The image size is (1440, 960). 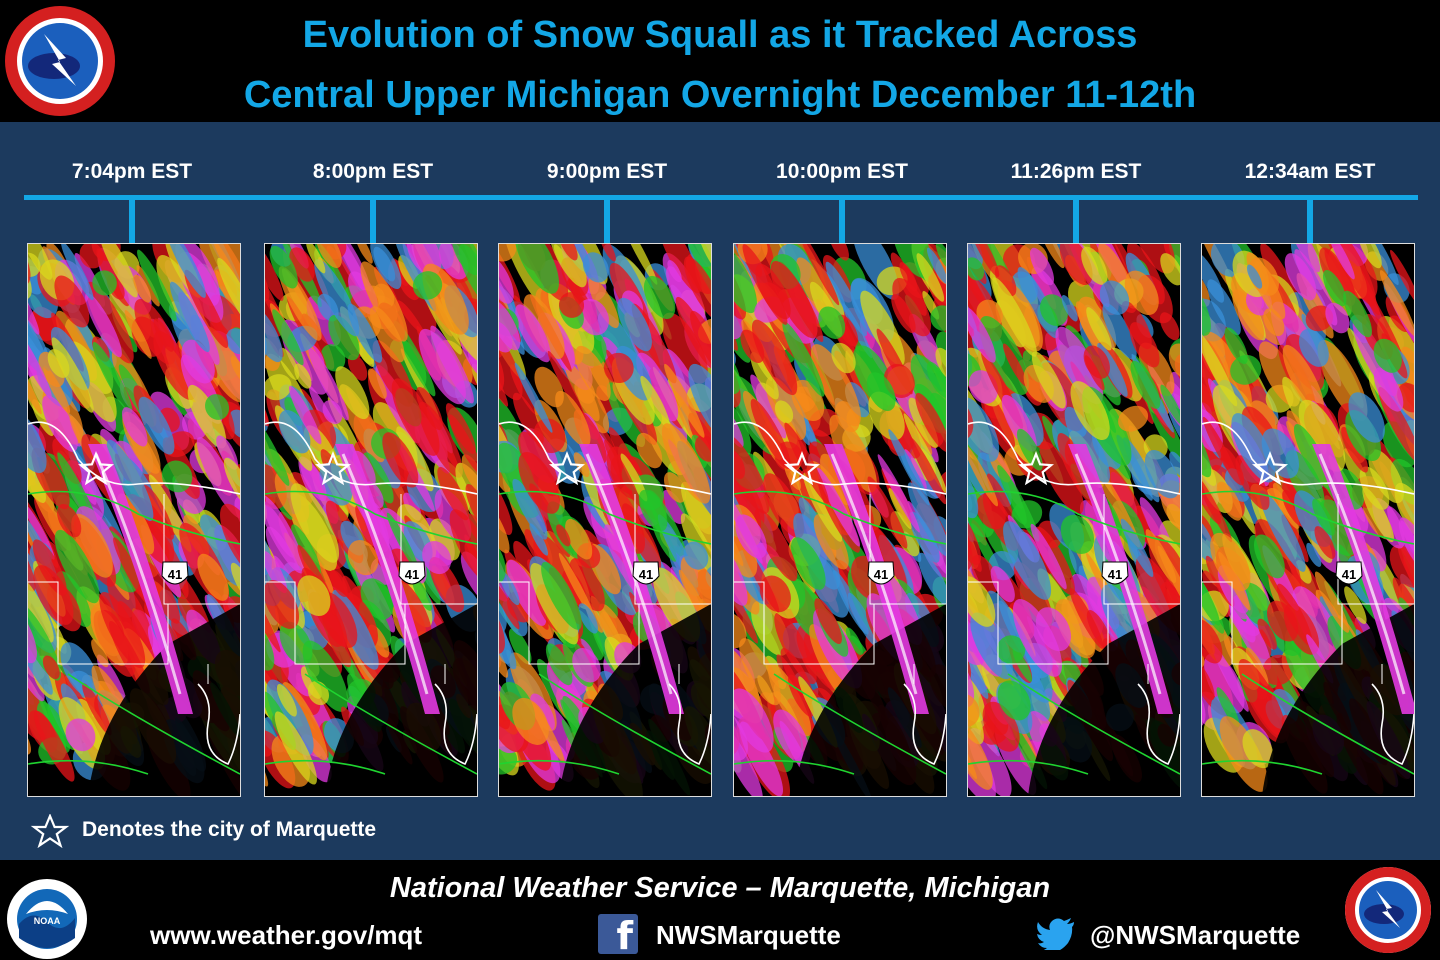 I want to click on time-label: 10:00pm EST, so click(x=842, y=171).